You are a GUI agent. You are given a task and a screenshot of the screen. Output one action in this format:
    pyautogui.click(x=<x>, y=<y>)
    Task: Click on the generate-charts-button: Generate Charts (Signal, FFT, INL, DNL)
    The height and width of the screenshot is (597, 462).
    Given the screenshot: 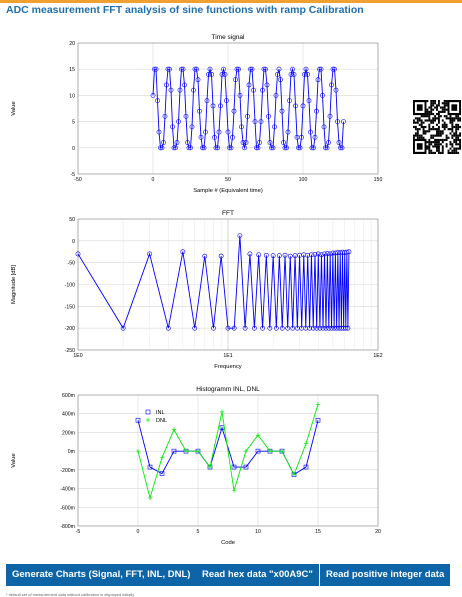 What is the action you would take?
    pyautogui.click(x=101, y=575)
    